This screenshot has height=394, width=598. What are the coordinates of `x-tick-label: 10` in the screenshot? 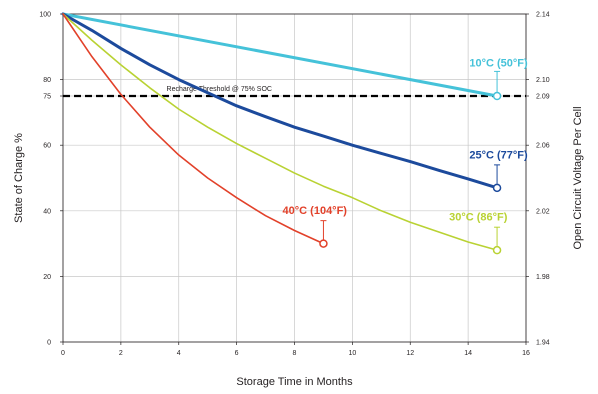 It's located at (352, 353).